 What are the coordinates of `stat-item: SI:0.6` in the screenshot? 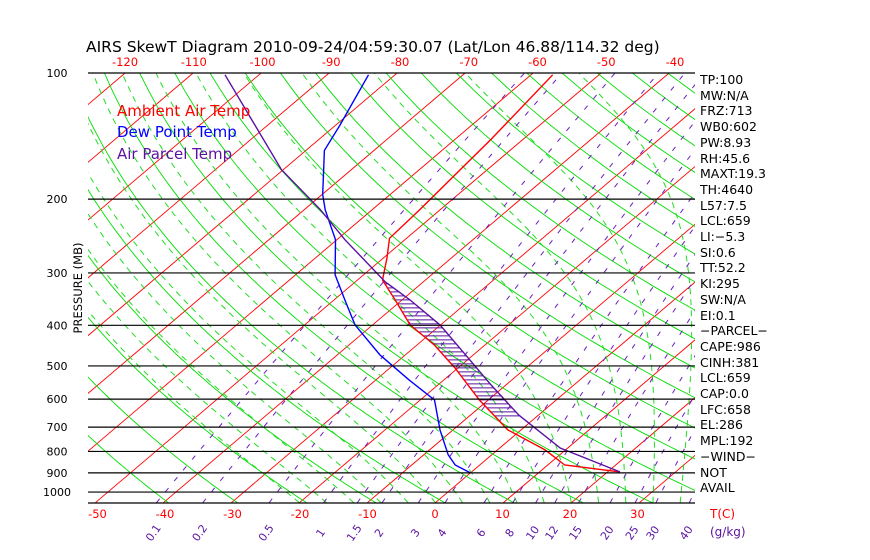 It's located at (718, 252).